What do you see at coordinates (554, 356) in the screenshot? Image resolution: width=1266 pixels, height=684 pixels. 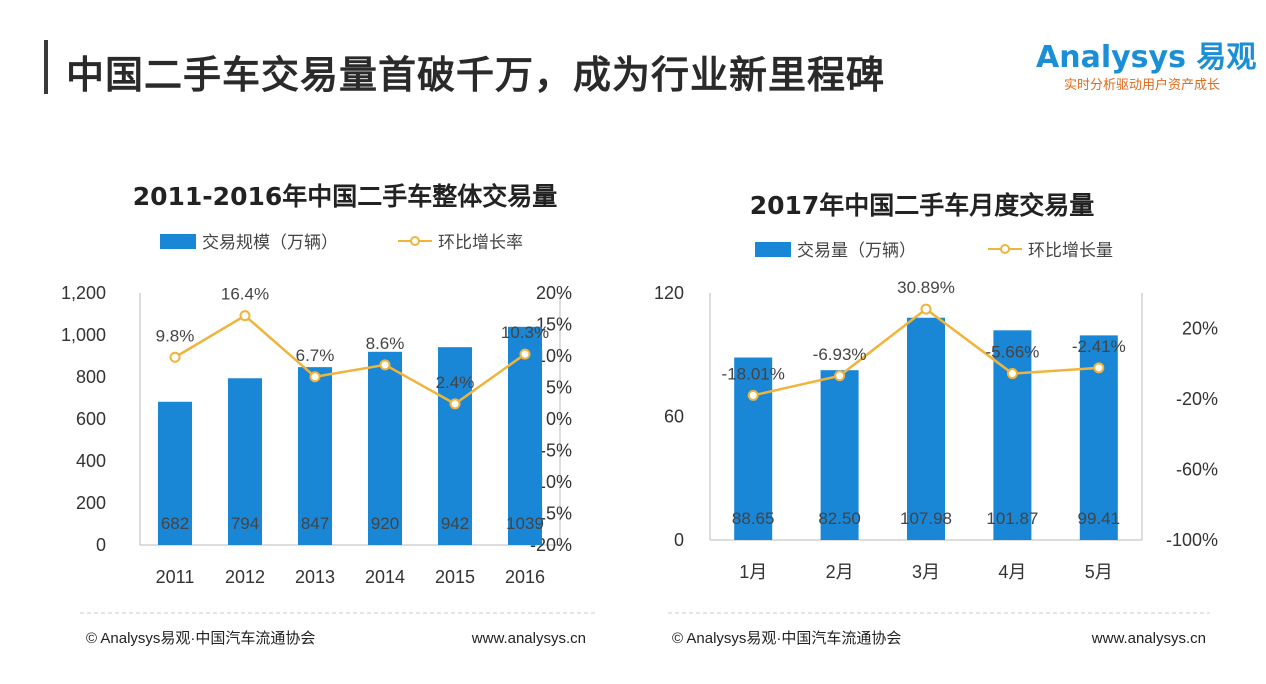 I see `y2-tick-label: 10%` at bounding box center [554, 356].